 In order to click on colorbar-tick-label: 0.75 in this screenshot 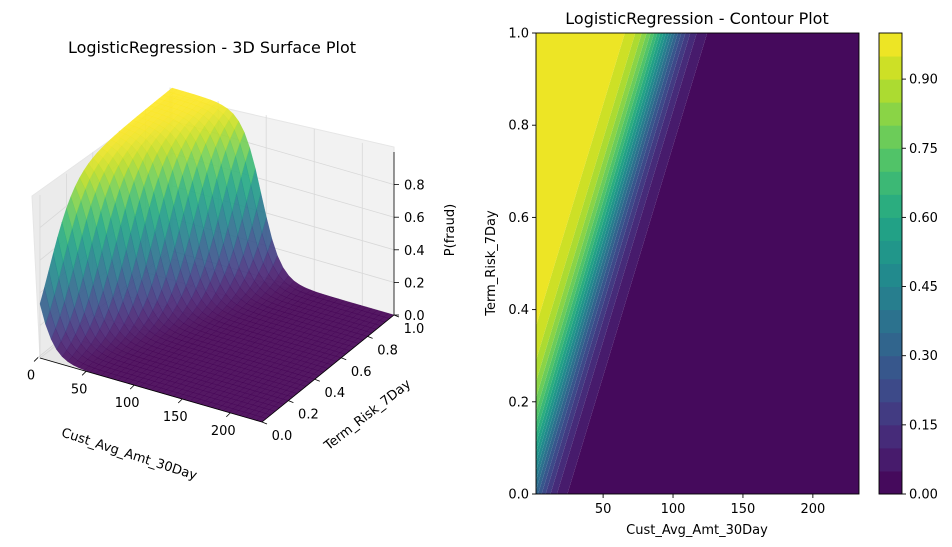, I will do `click(923, 149)`.